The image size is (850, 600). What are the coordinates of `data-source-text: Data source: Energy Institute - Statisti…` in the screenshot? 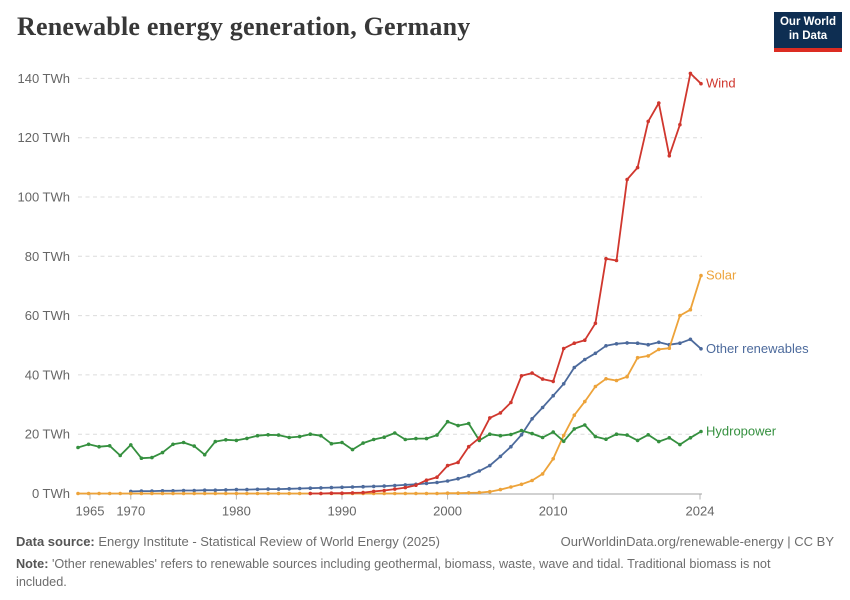 It's located at (228, 541).